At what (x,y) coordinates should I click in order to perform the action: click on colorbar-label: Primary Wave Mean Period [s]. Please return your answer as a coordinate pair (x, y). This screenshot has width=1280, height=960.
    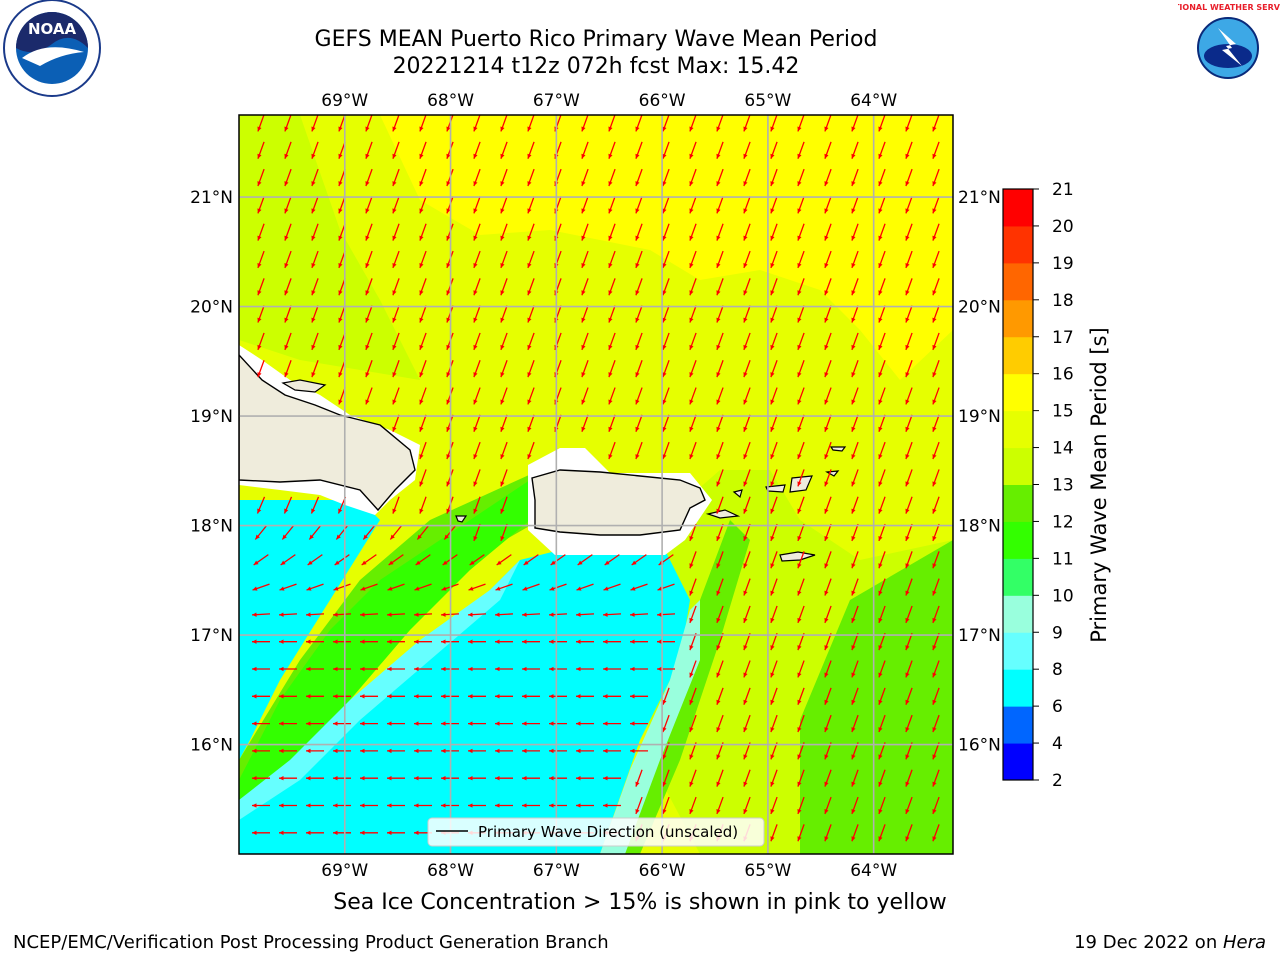
    Looking at the image, I should click on (1099, 485).